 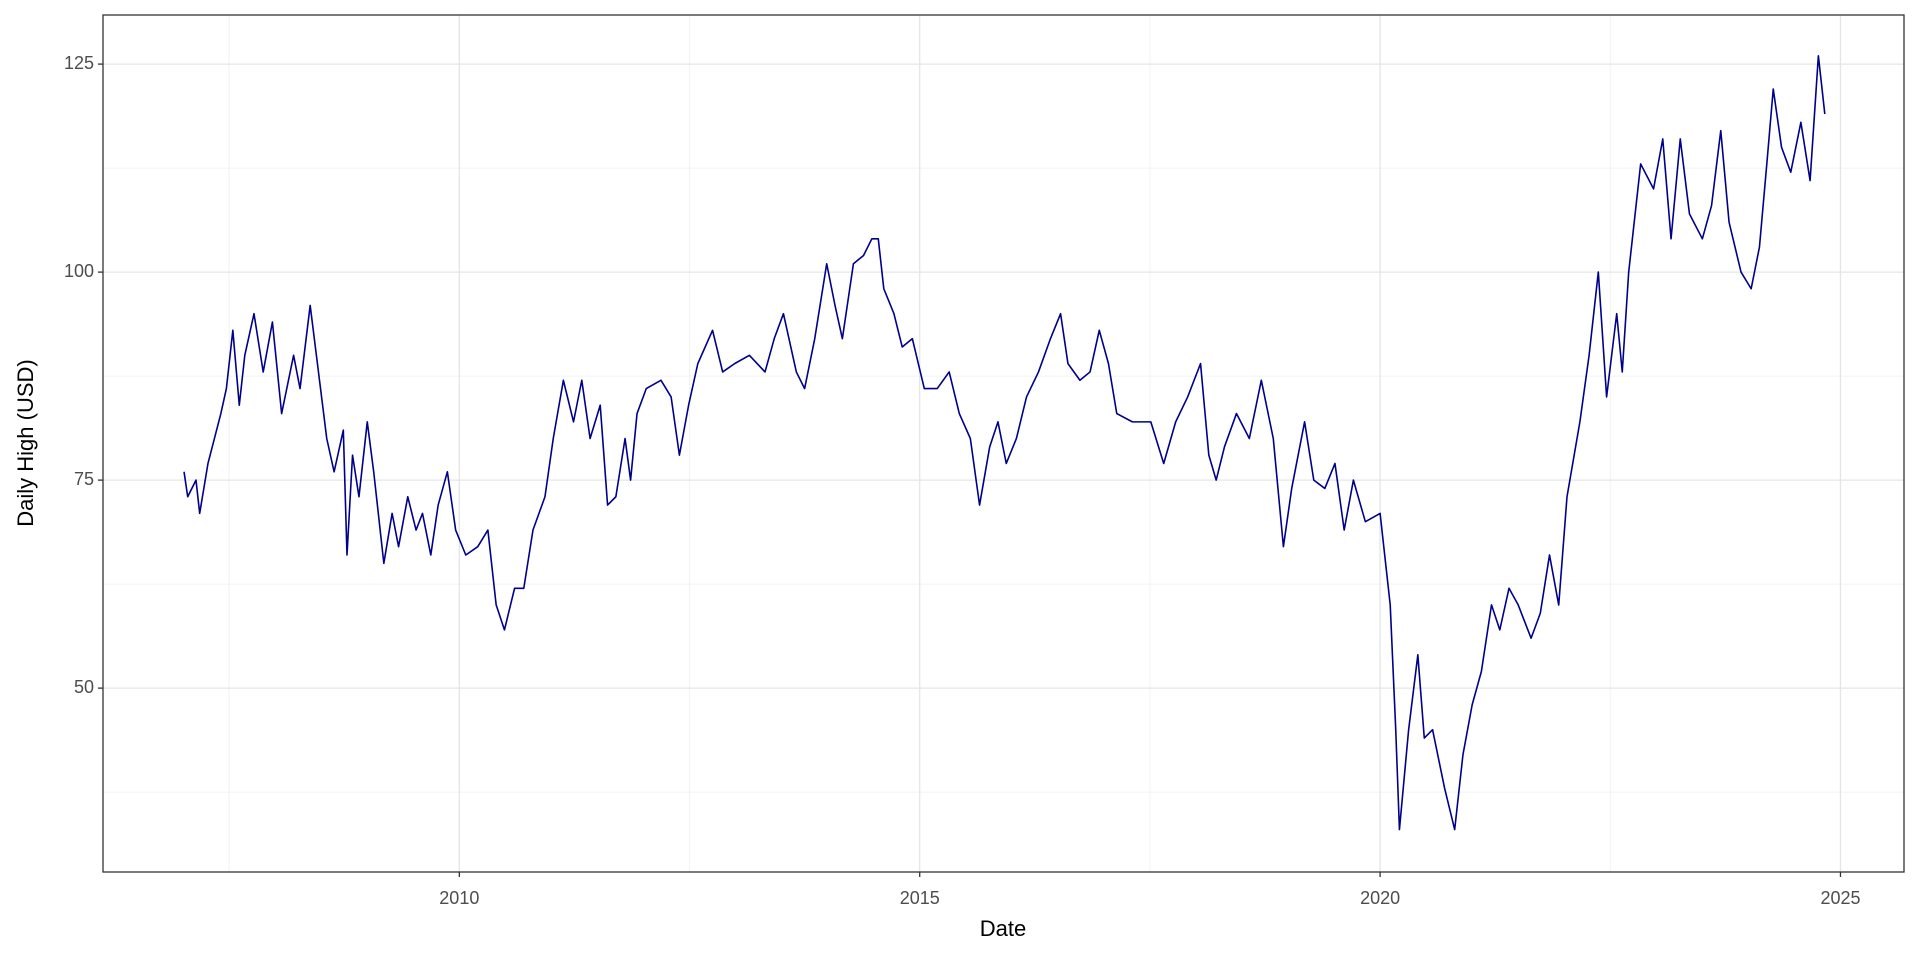 I want to click on x-tick-label: 2025, so click(x=1840, y=898).